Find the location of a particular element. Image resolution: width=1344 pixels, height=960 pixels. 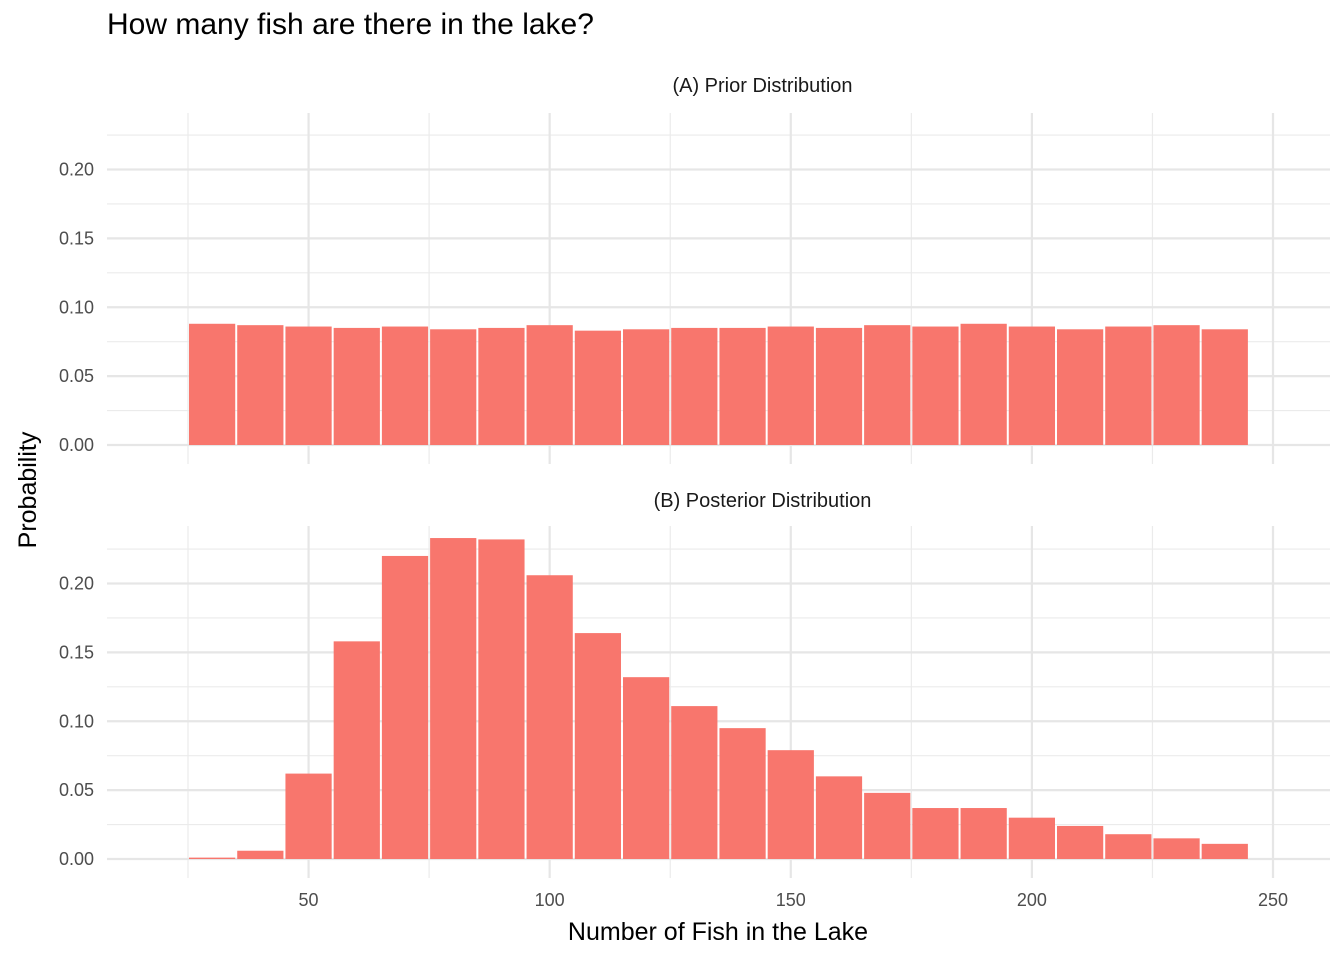

chart-title: How many fish are there in the lake? is located at coordinates (350, 24).